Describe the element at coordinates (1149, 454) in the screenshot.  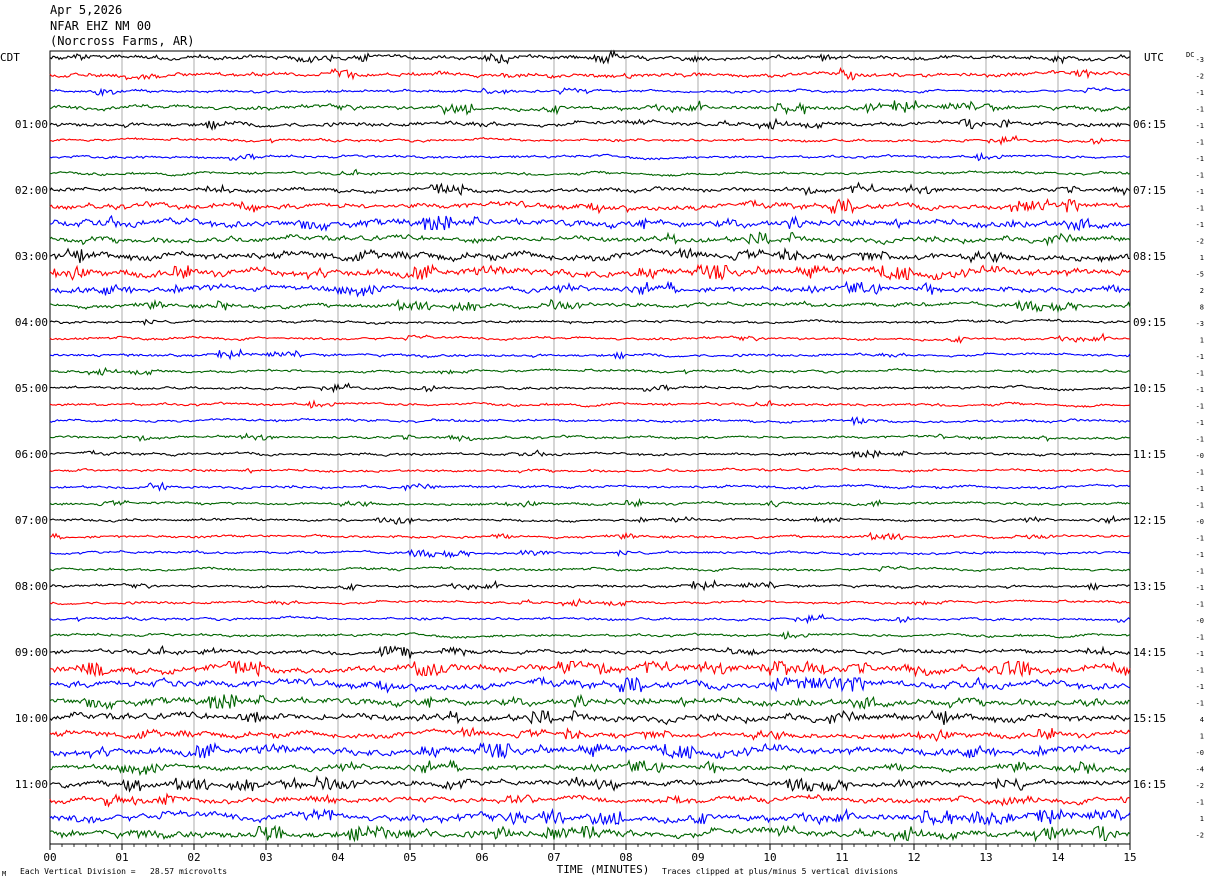
I see `right-hour-label: 11:15` at that location.